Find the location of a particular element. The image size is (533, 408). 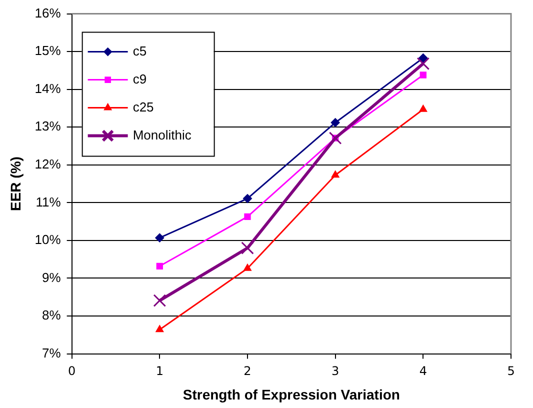

x-tick-label: 4 is located at coordinates (423, 371).